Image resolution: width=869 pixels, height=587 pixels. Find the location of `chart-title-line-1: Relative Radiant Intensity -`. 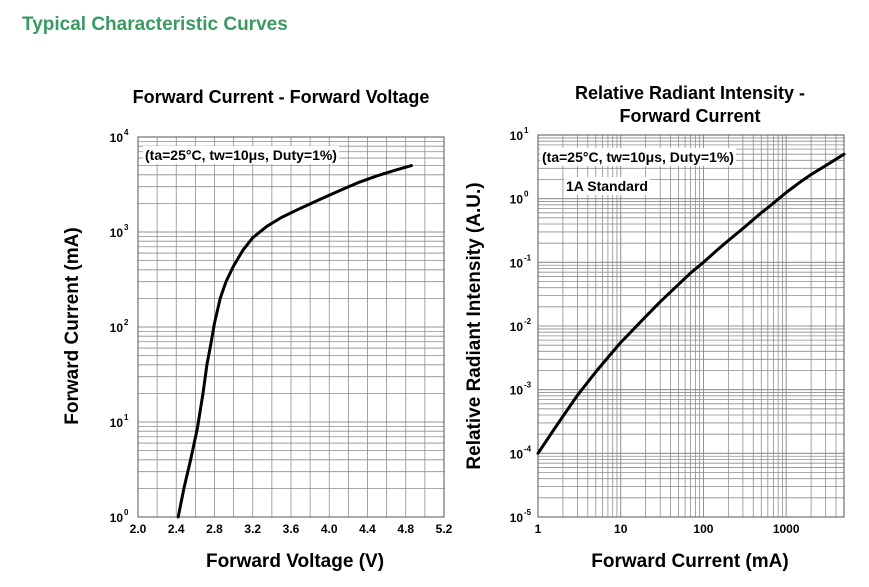

chart-title-line-1: Relative Radiant Intensity - is located at coordinates (690, 93).